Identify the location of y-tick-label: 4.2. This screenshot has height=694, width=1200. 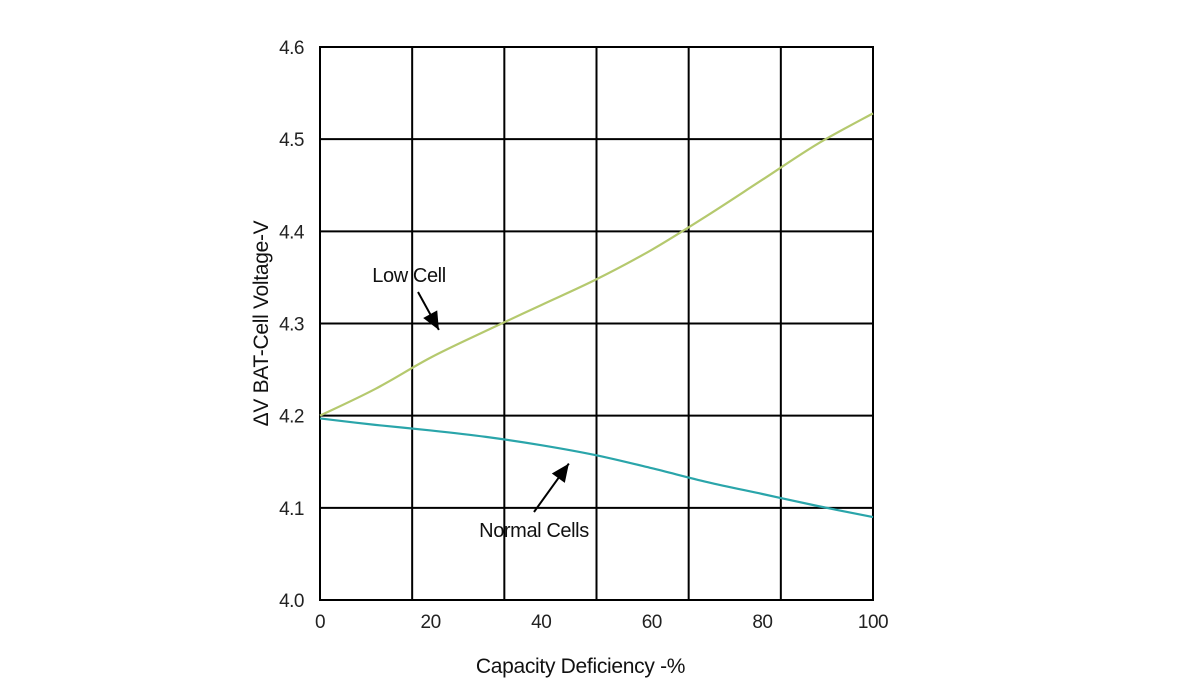
(291, 417).